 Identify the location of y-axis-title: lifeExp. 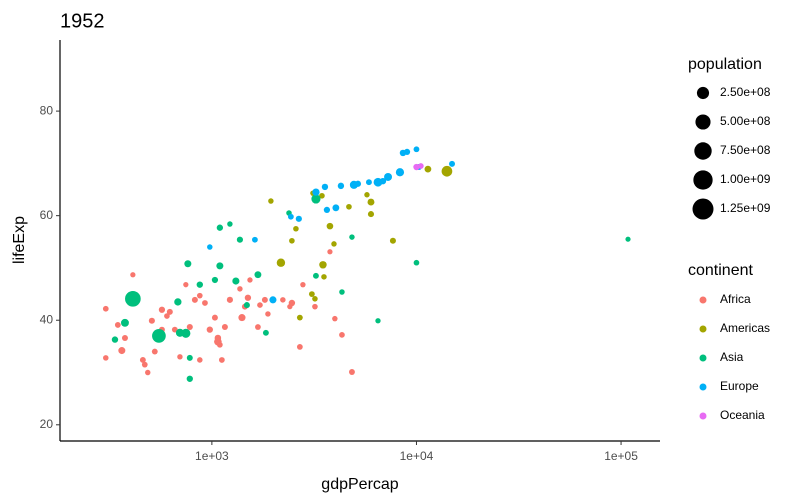
(19, 240).